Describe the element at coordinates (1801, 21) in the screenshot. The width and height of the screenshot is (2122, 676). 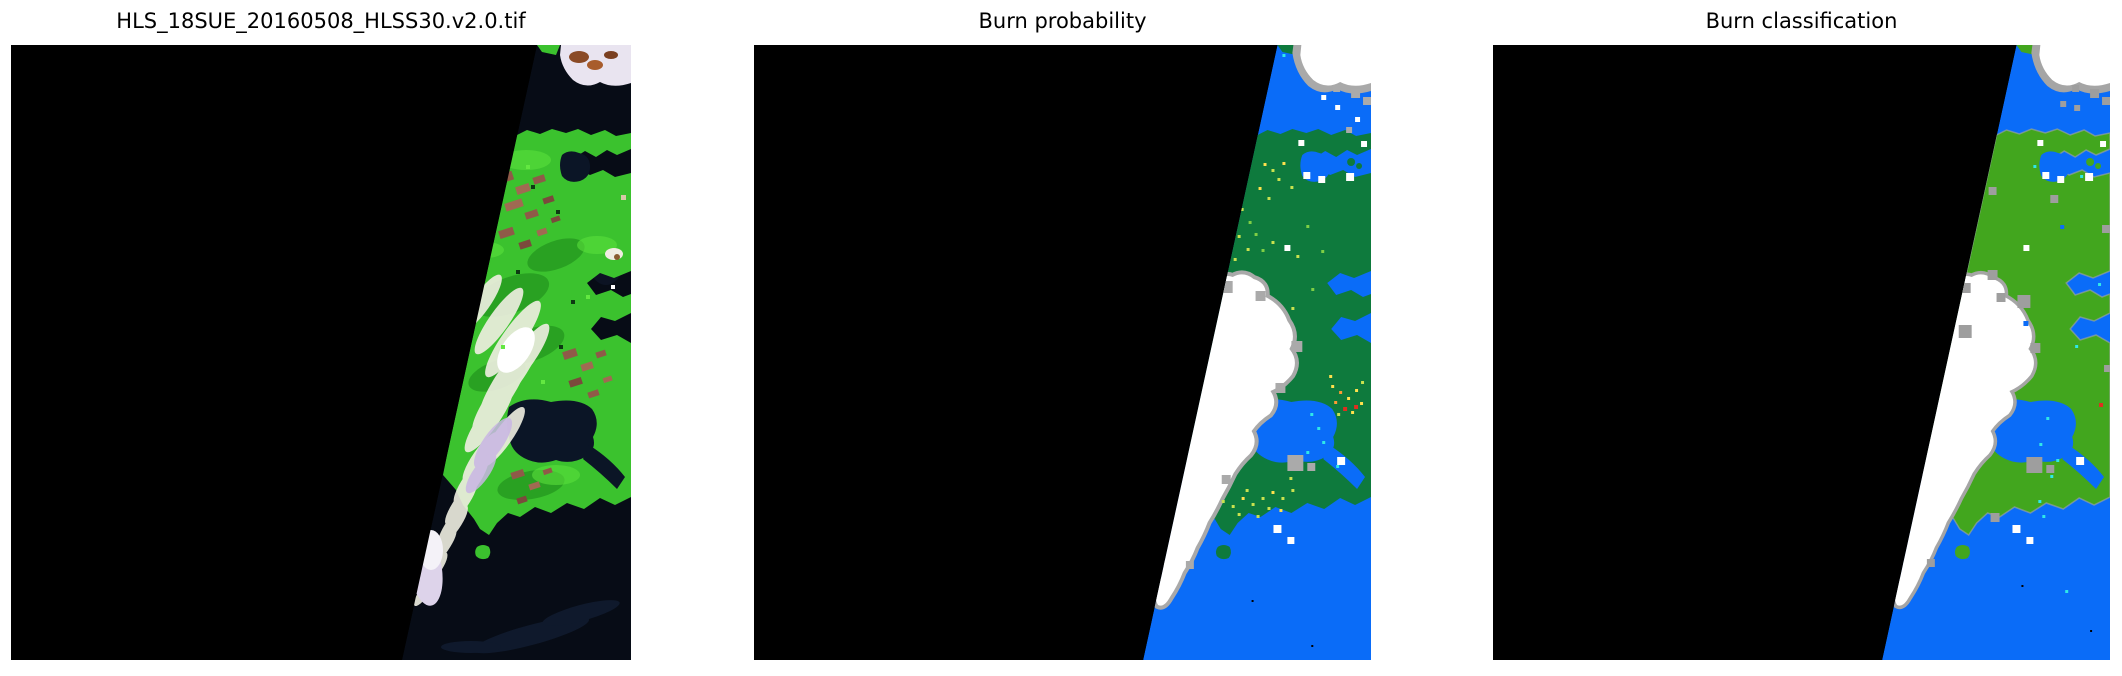
I see `panel-title: Burn classification` at that location.